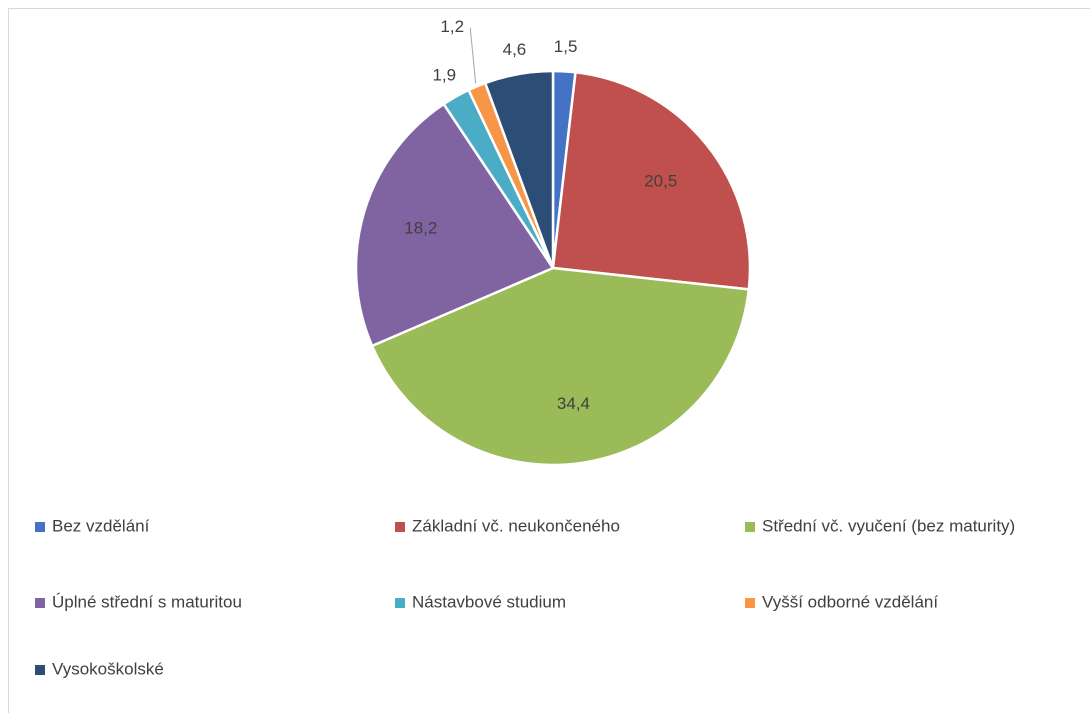 Image resolution: width=1090 pixels, height=713 pixels. What do you see at coordinates (420, 227) in the screenshot?
I see `data-label: 18,2` at bounding box center [420, 227].